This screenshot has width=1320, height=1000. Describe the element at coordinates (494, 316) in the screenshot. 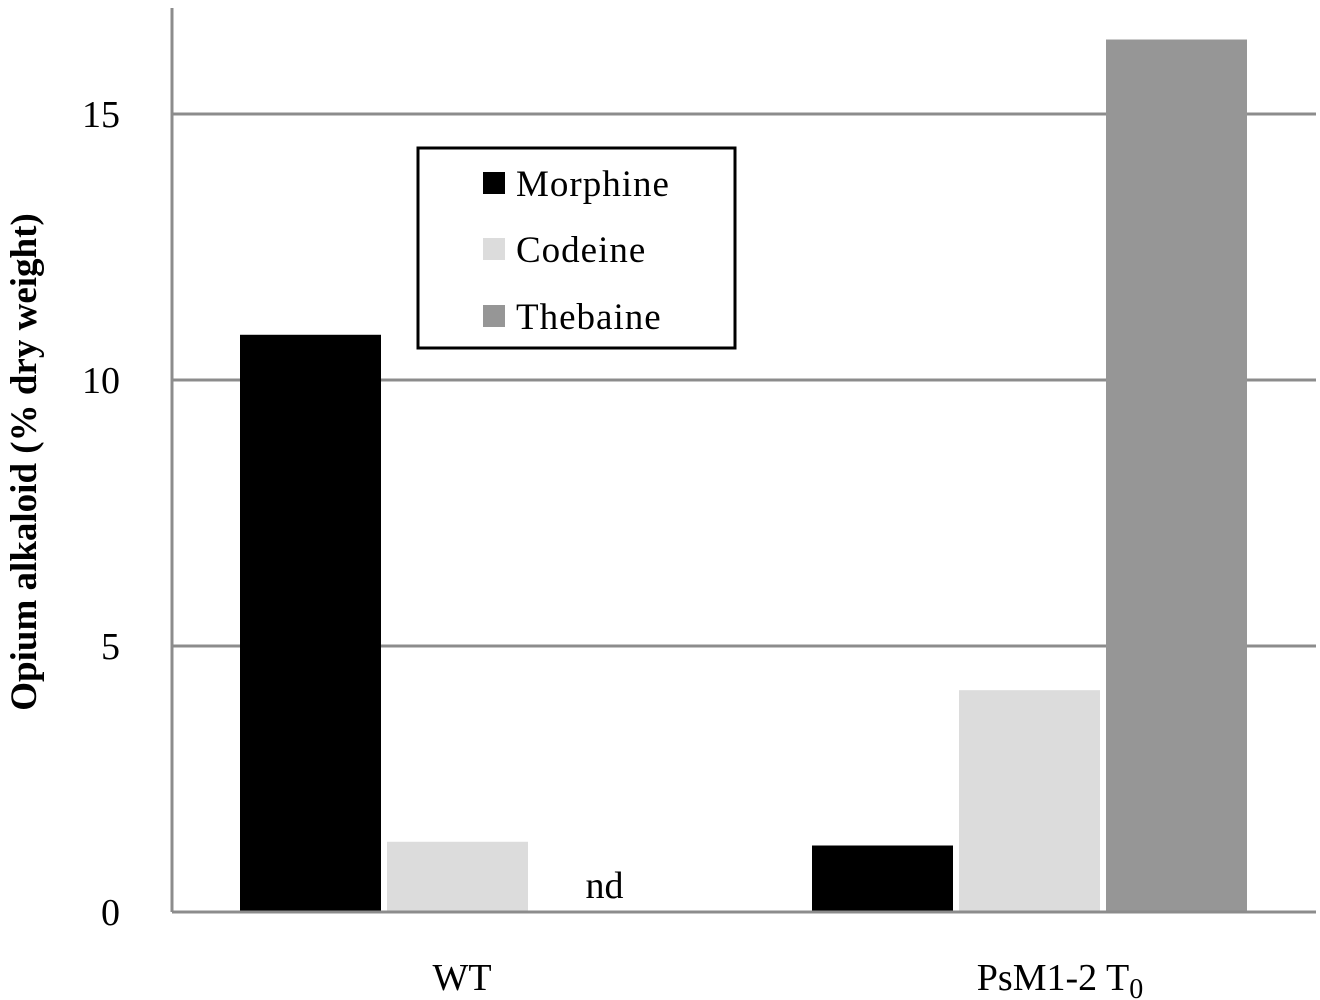

I see `legend-swatch-thebaine` at that location.